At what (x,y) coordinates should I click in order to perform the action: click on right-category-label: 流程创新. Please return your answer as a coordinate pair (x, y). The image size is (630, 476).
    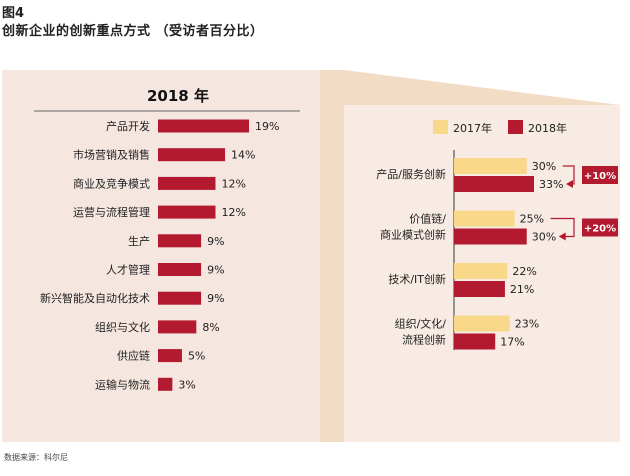
    Looking at the image, I should click on (424, 340).